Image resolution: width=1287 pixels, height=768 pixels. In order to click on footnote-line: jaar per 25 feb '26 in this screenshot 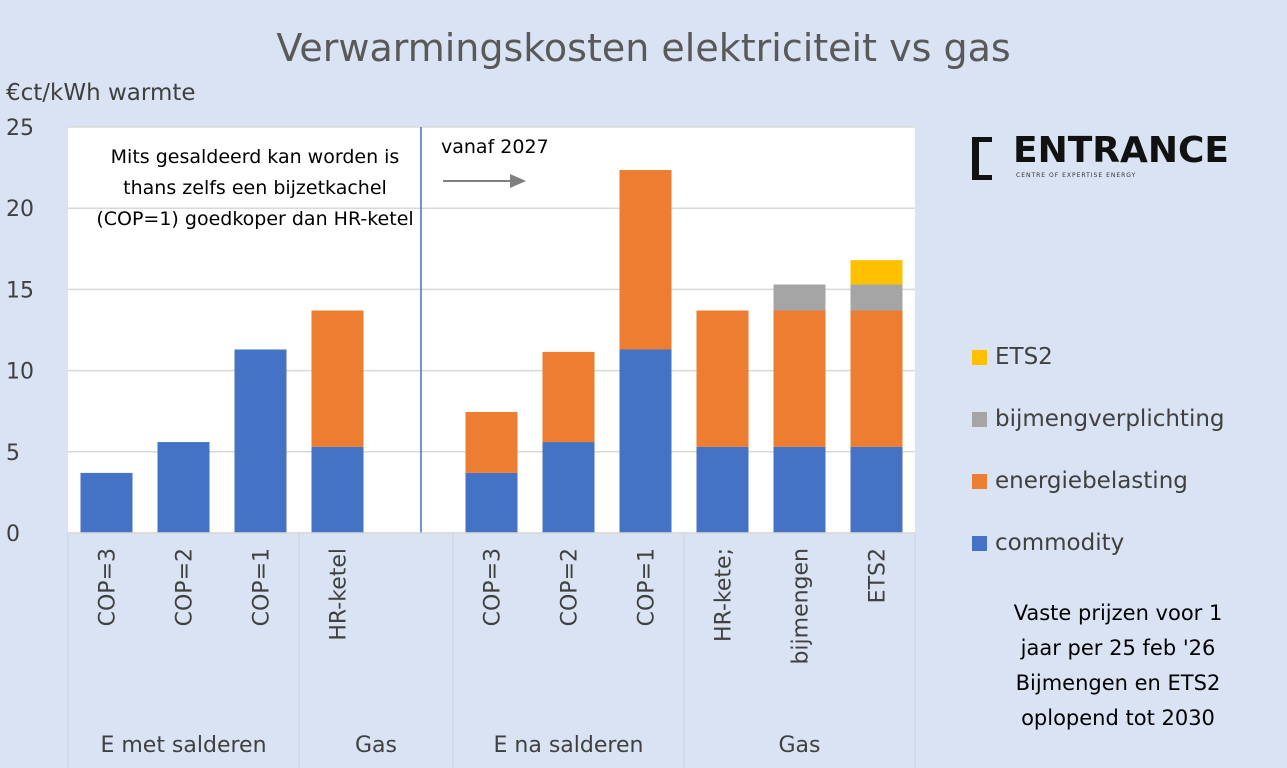, I will do `click(1118, 648)`.